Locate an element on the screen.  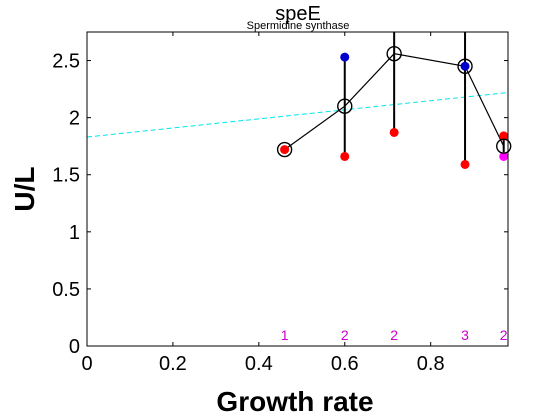
x-tick-label-2: 0.4 is located at coordinates (259, 364).